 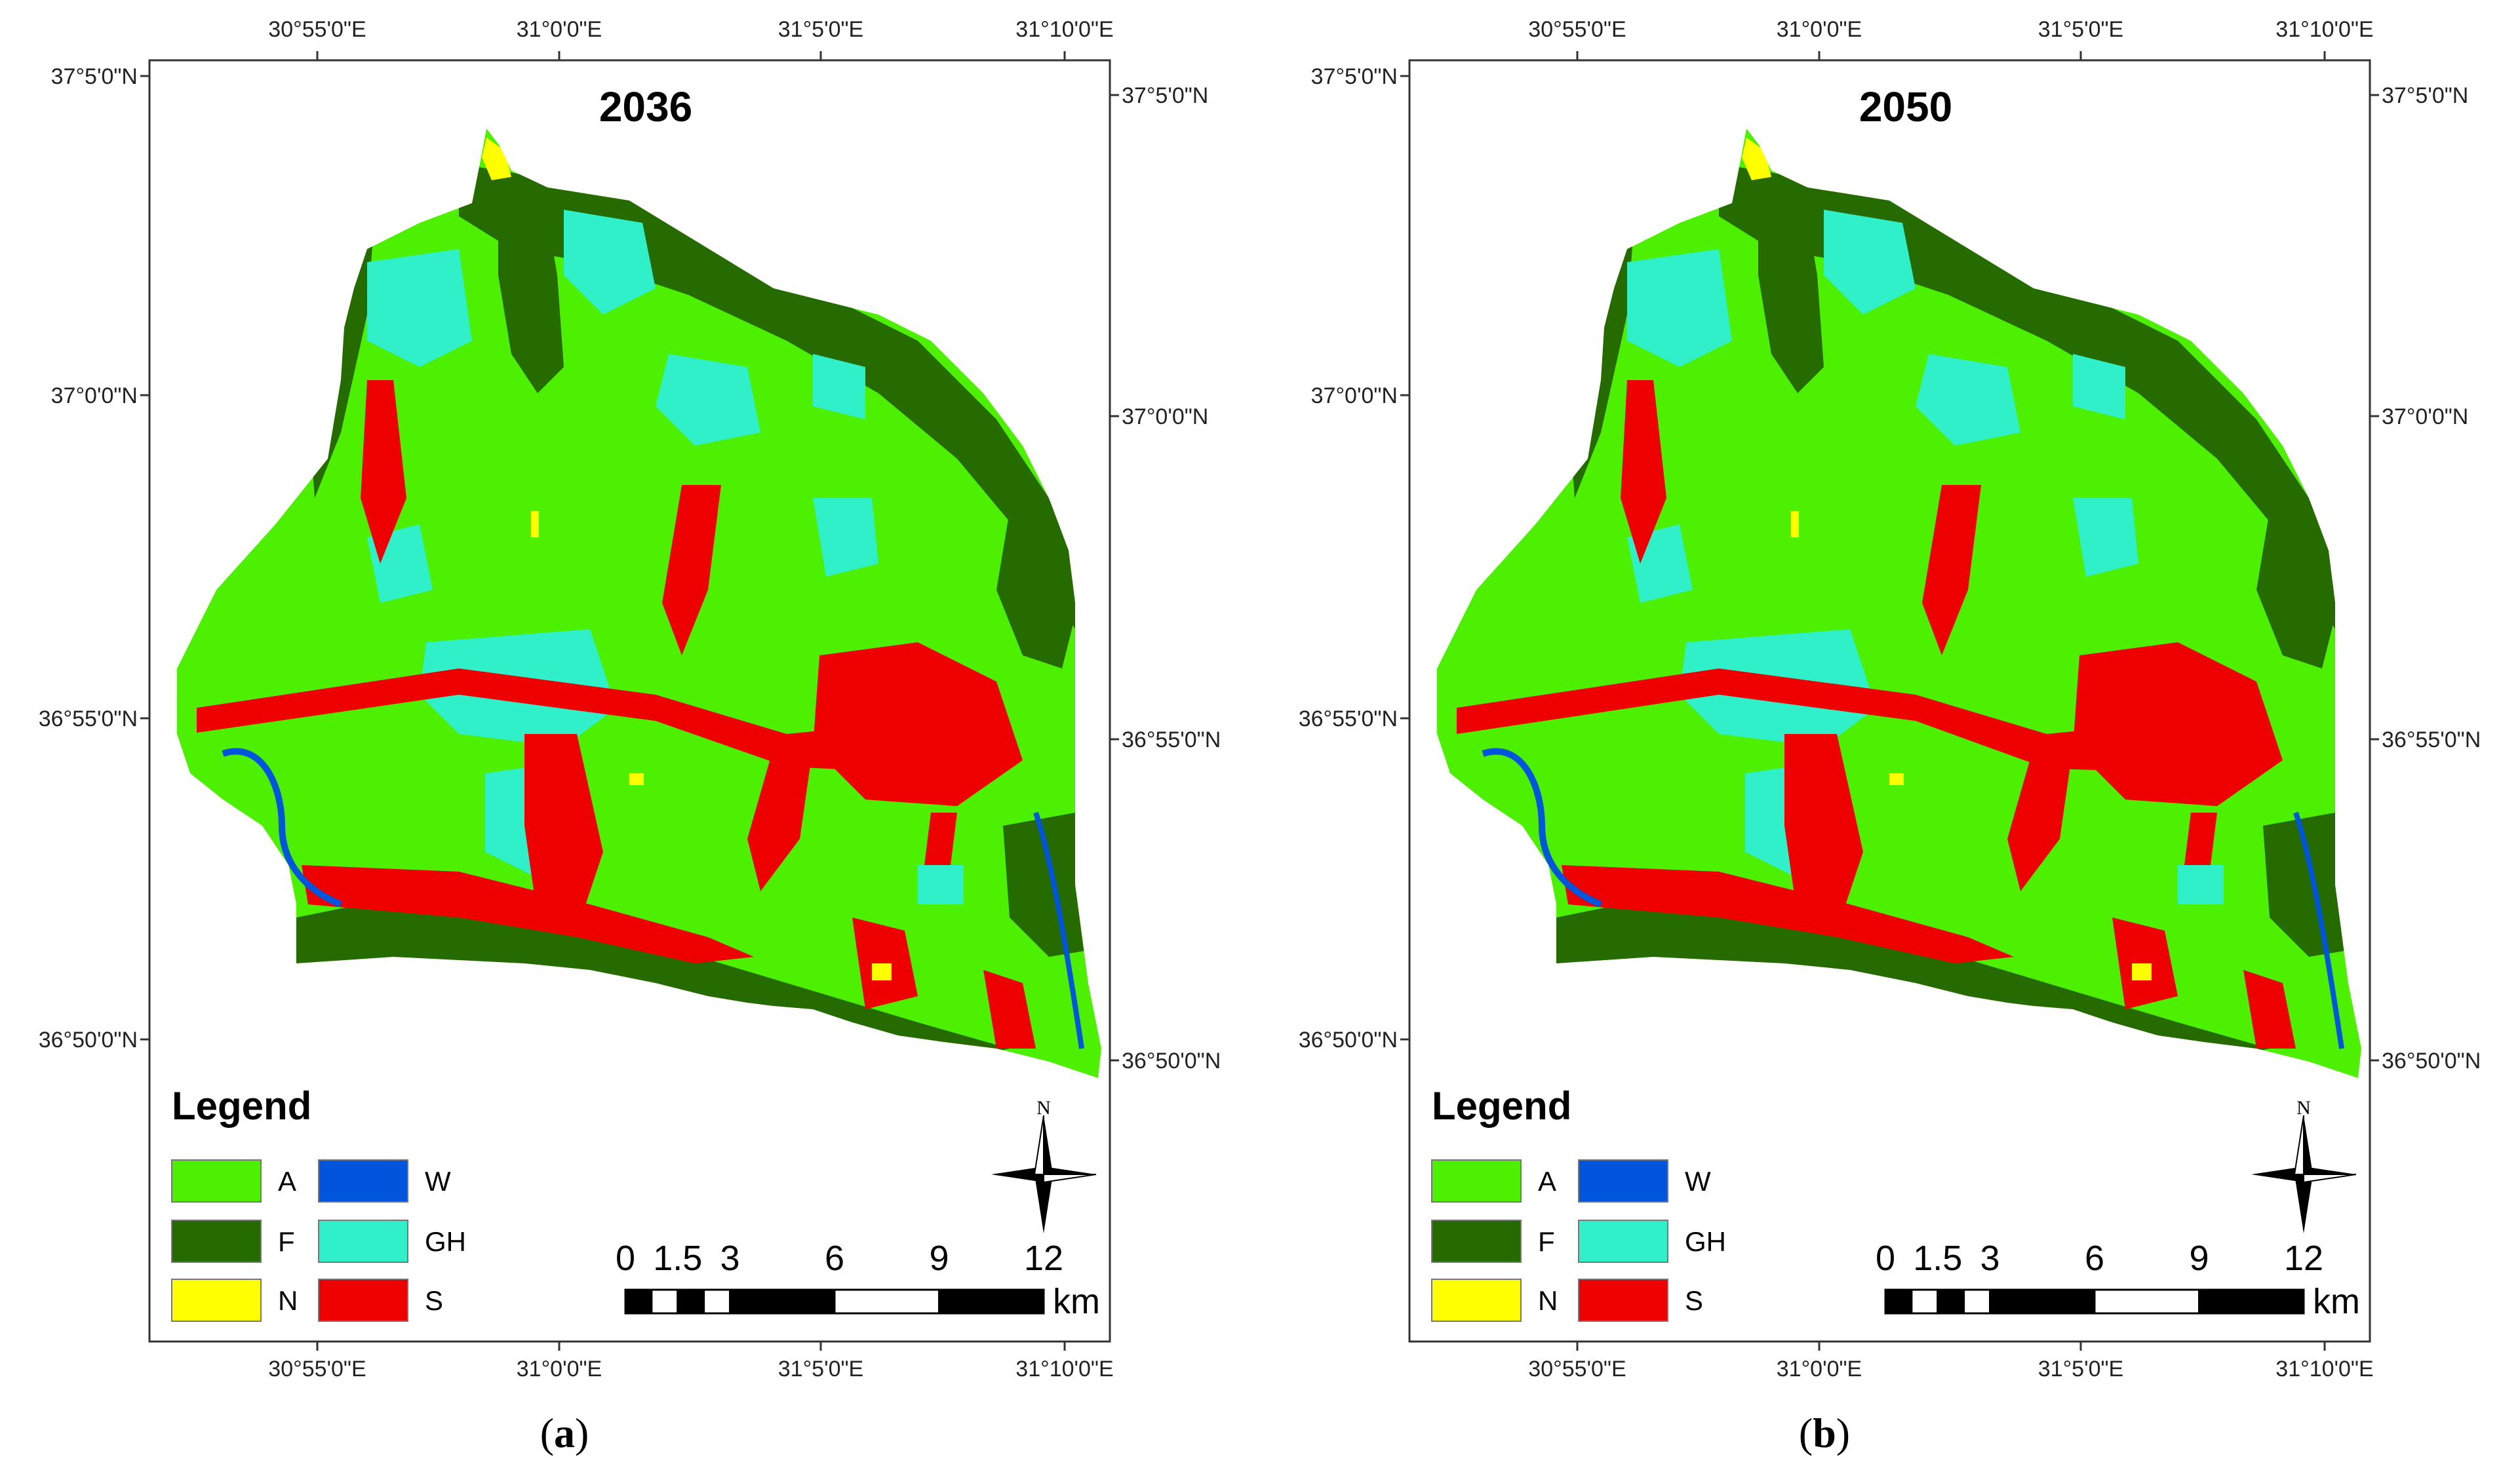 What do you see at coordinates (1171, 740) in the screenshot?
I see `right-tick-label: 36°55'0"N` at bounding box center [1171, 740].